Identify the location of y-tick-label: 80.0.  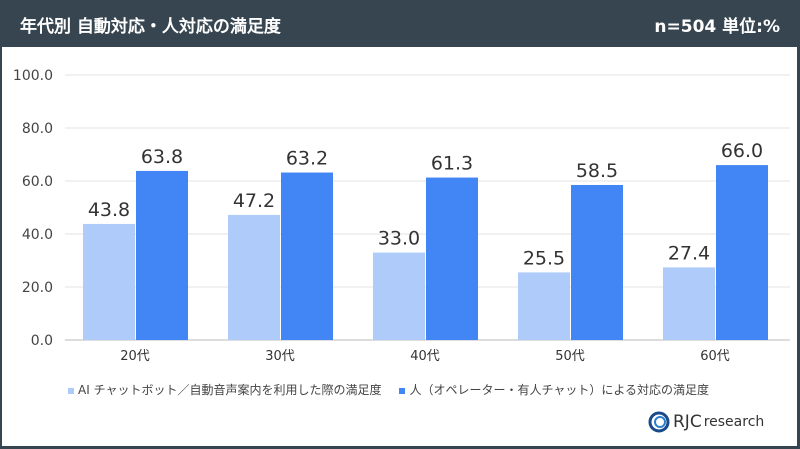
(37, 129).